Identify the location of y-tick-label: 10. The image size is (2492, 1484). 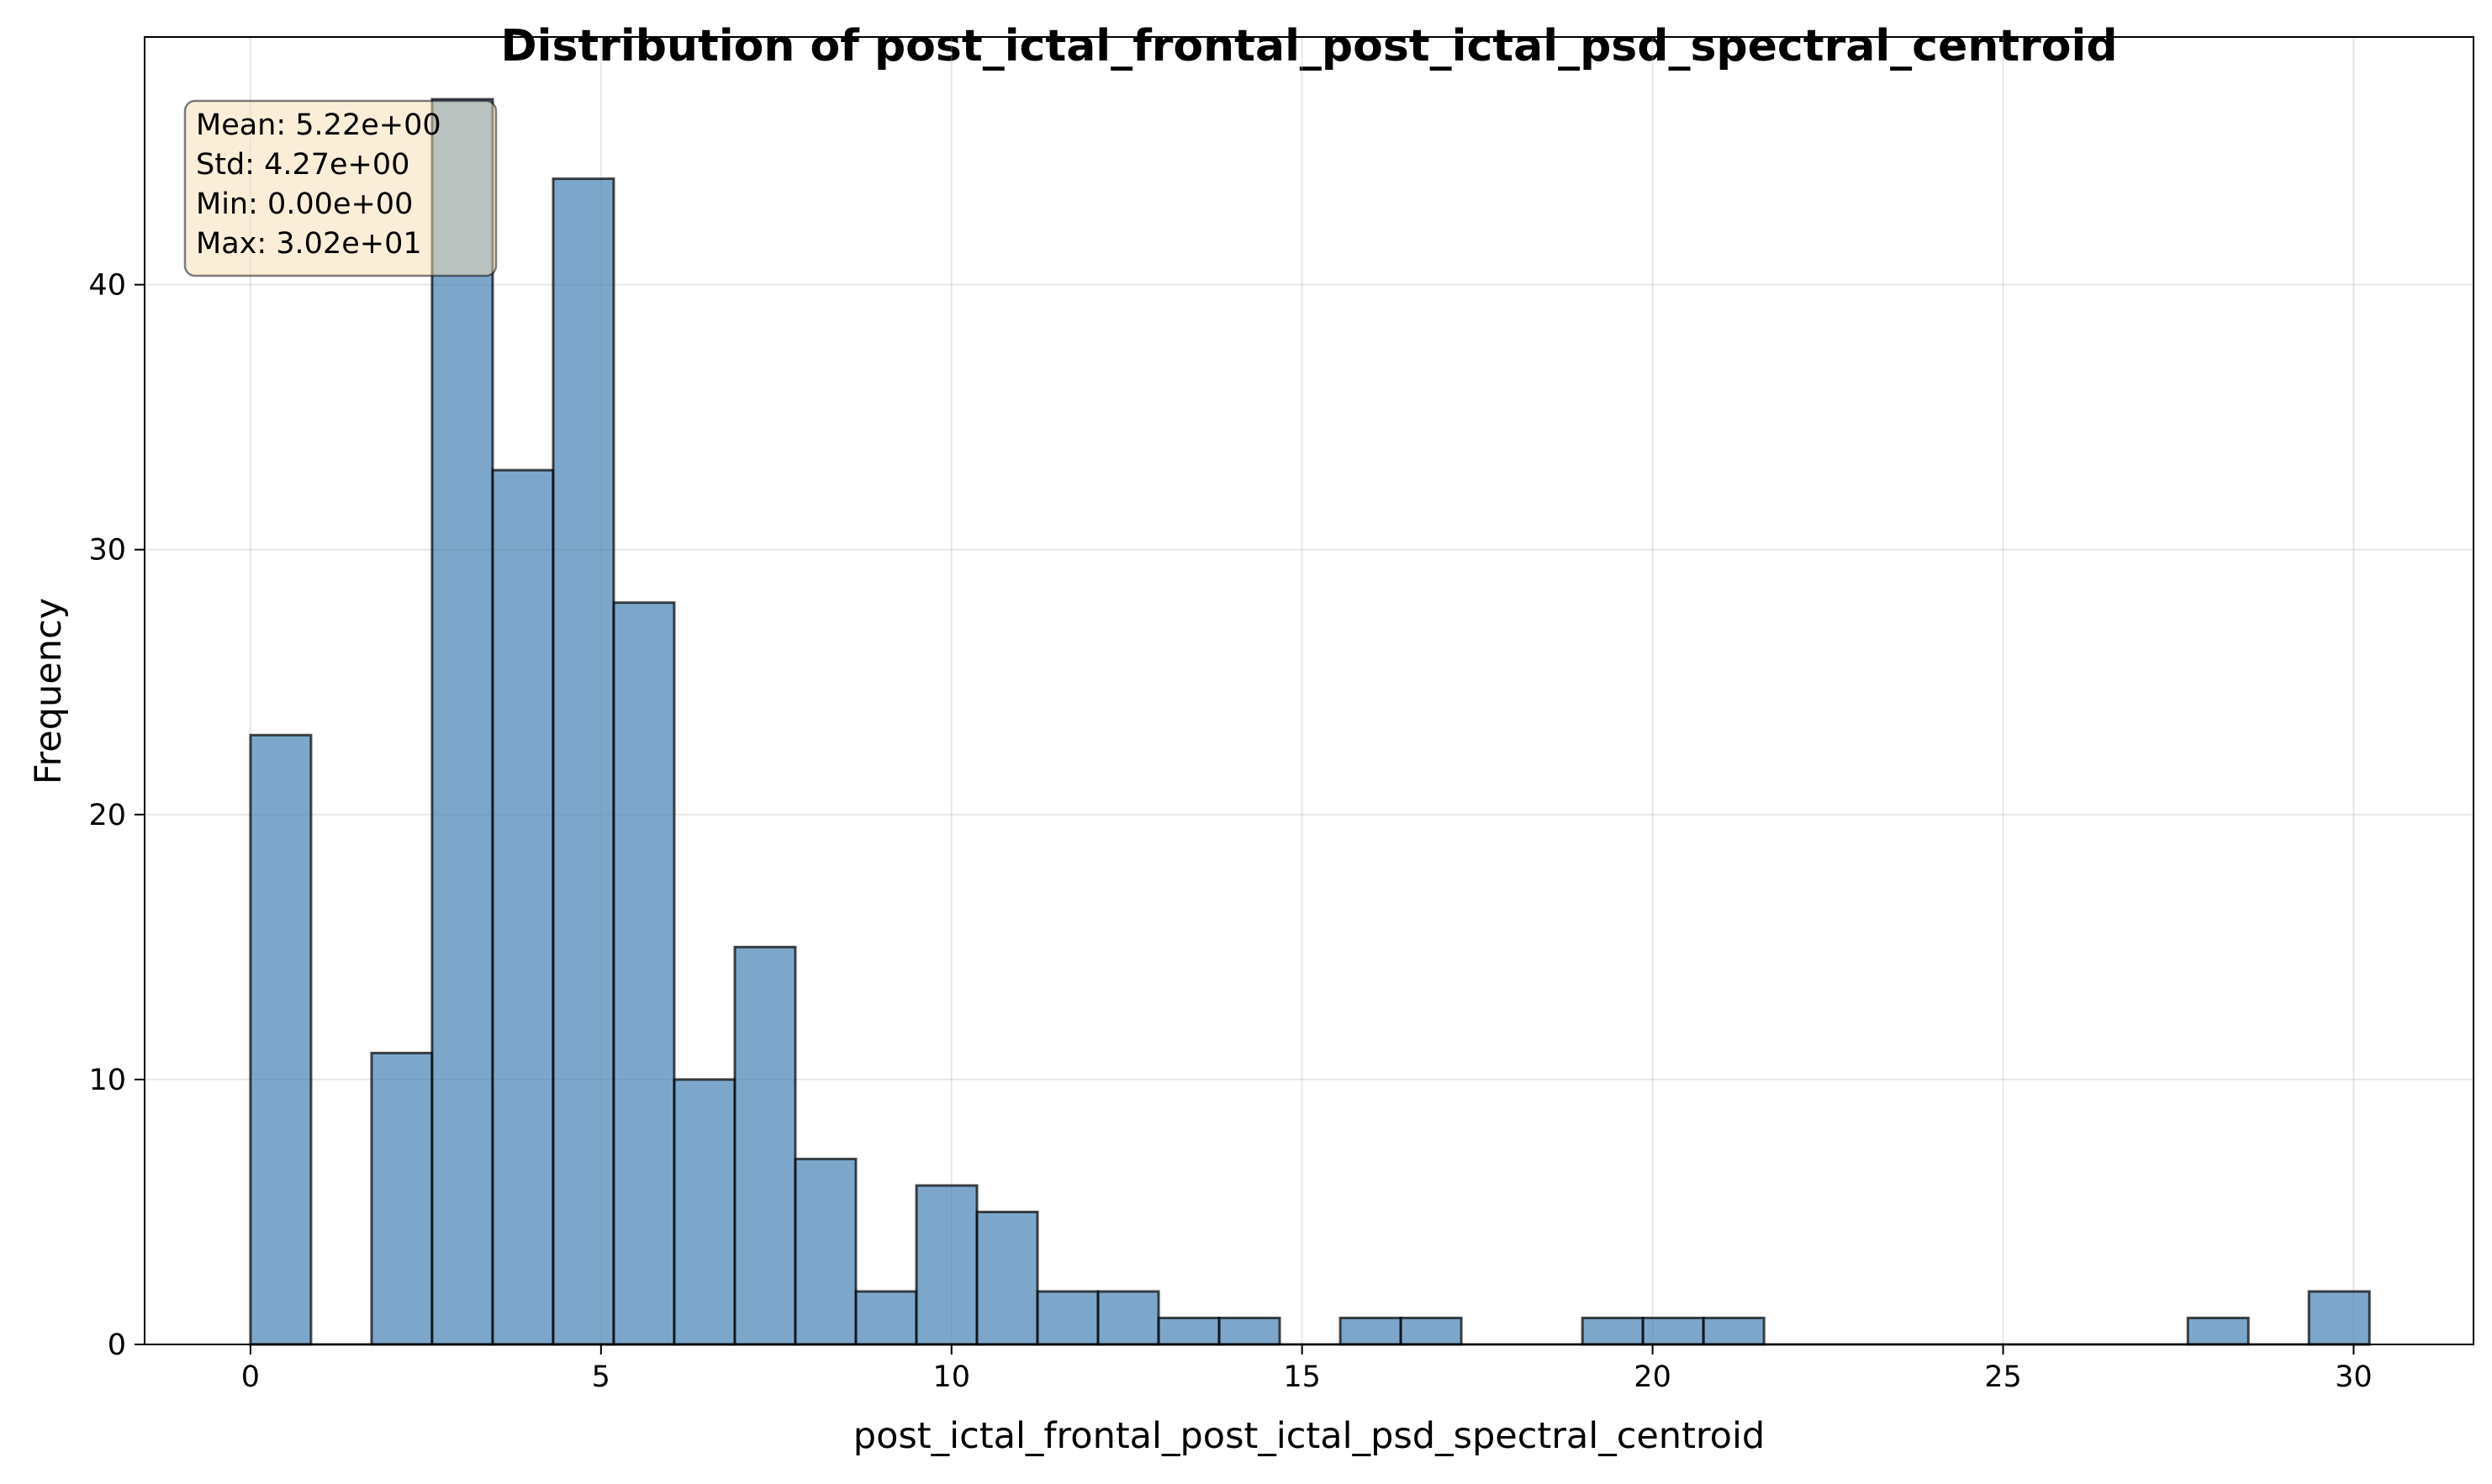
(107, 1080).